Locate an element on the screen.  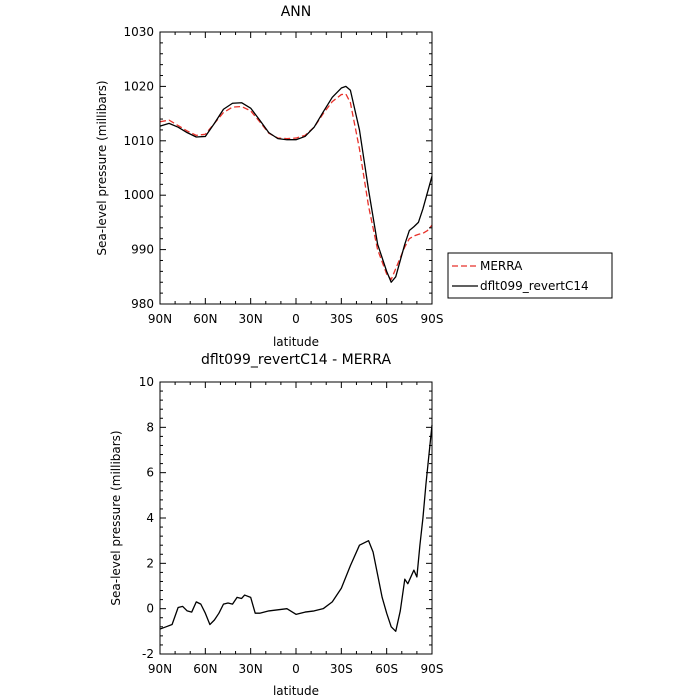
series-line-merra is located at coordinates (296, 187).